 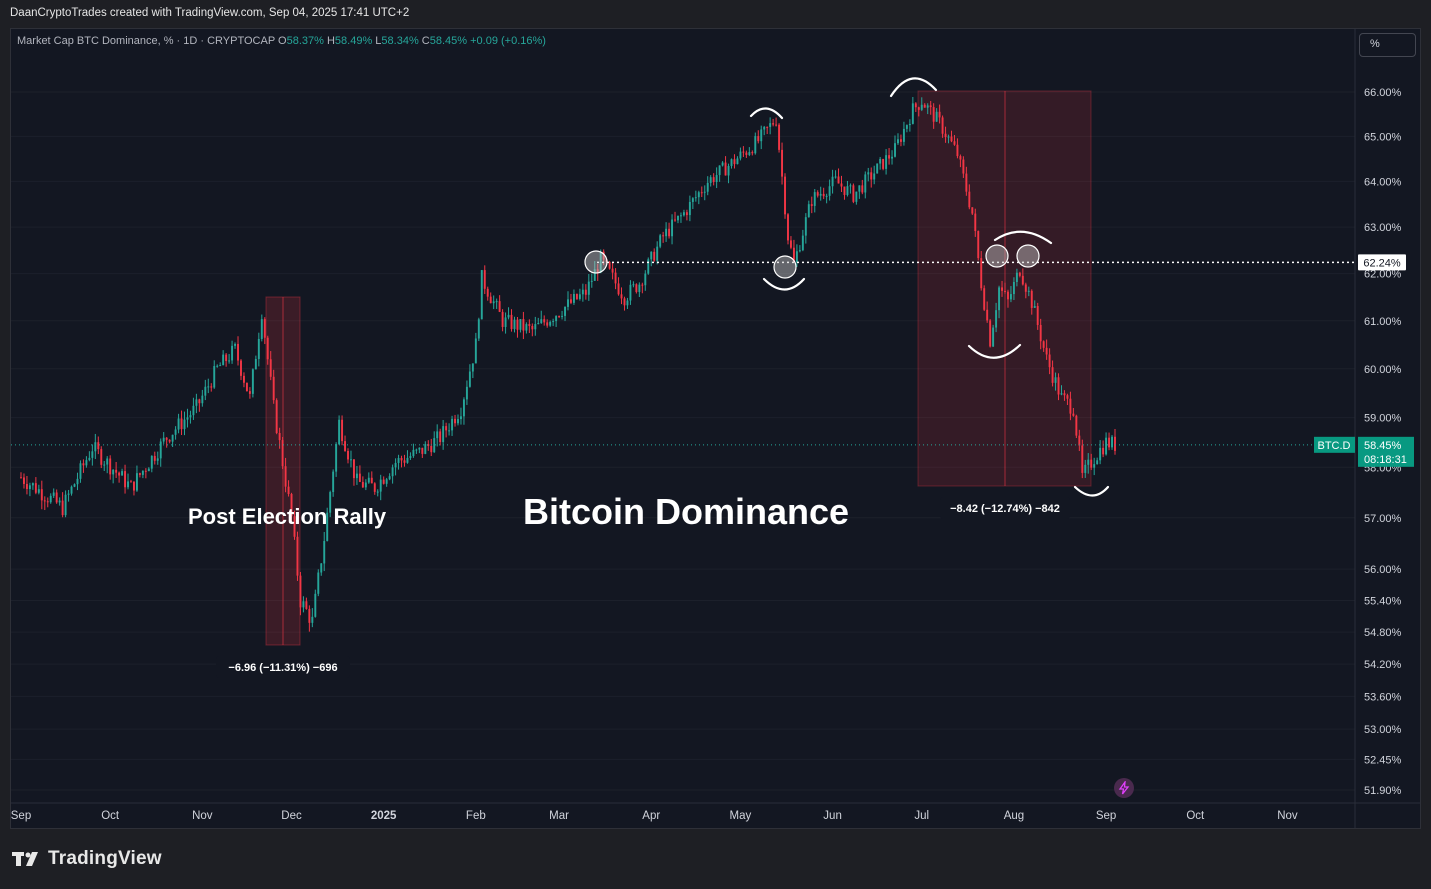 What do you see at coordinates (1383, 419) in the screenshot?
I see `y-tick-label: 59.00%` at bounding box center [1383, 419].